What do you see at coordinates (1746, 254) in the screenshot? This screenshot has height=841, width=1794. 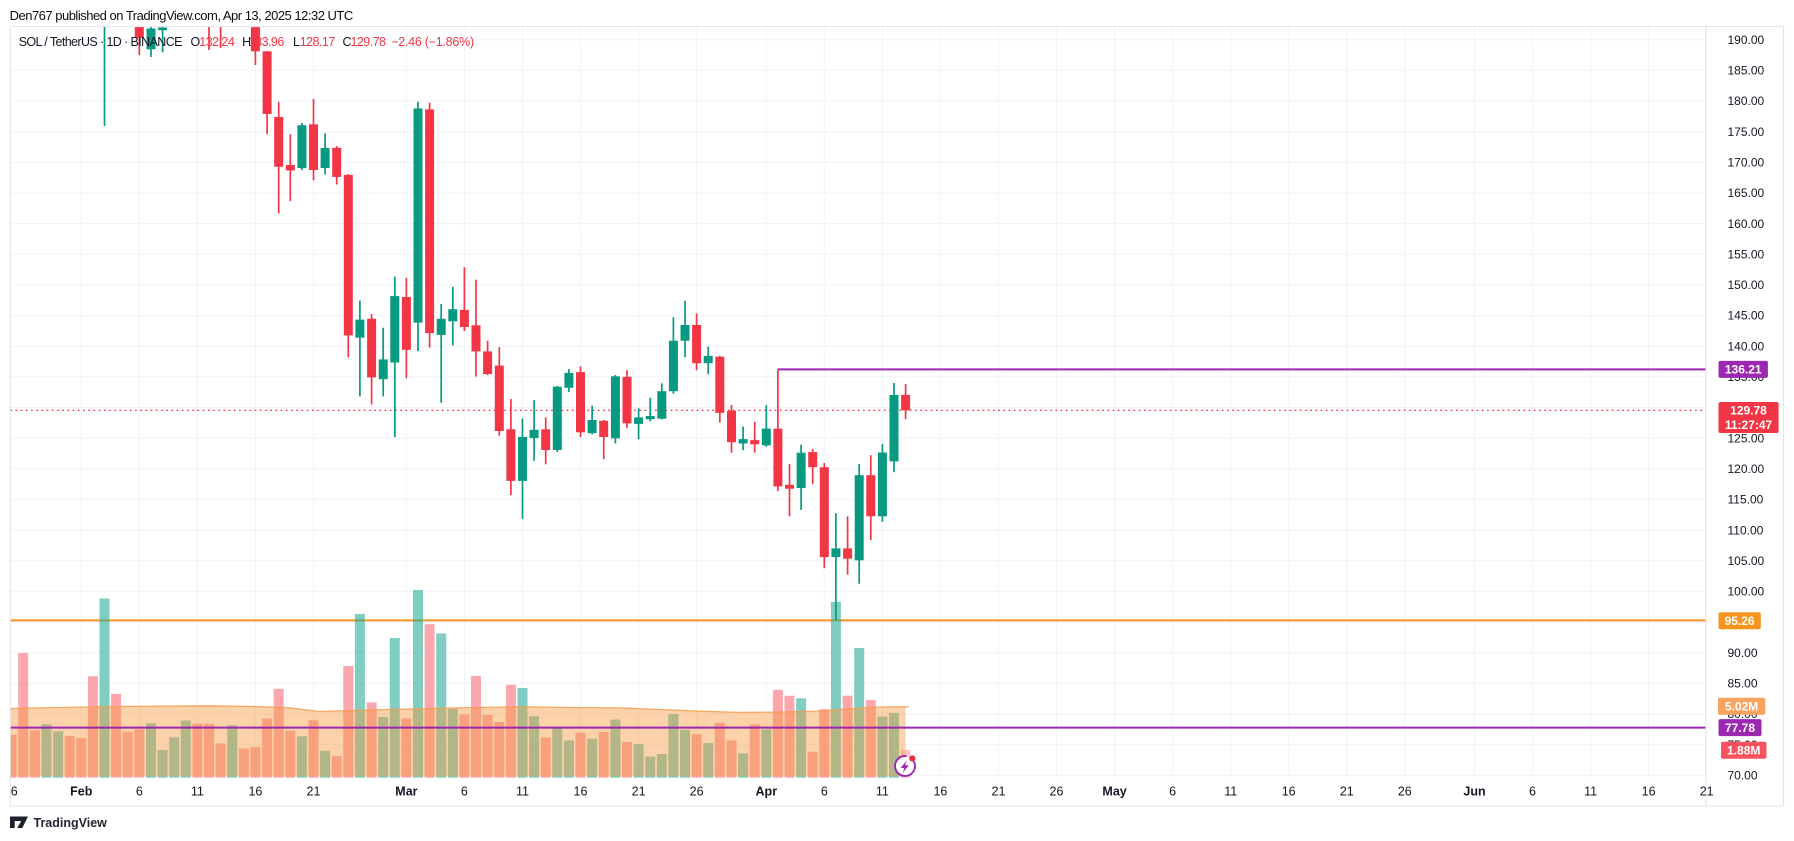 I see `svg-text: 155.00` at bounding box center [1746, 254].